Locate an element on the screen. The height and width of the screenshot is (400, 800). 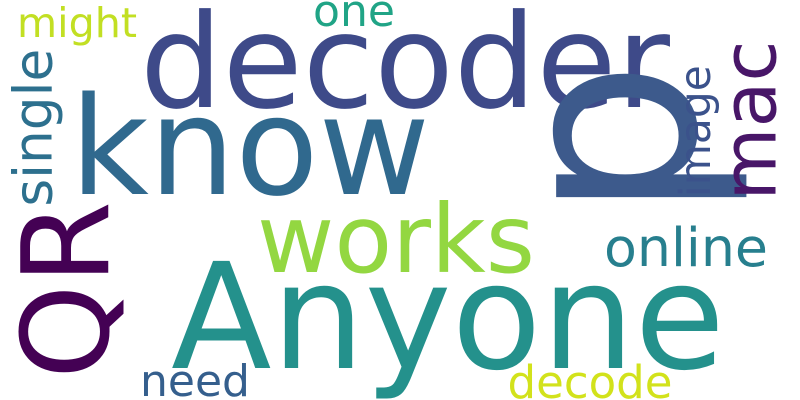
word-one: one is located at coordinates (354, 18).